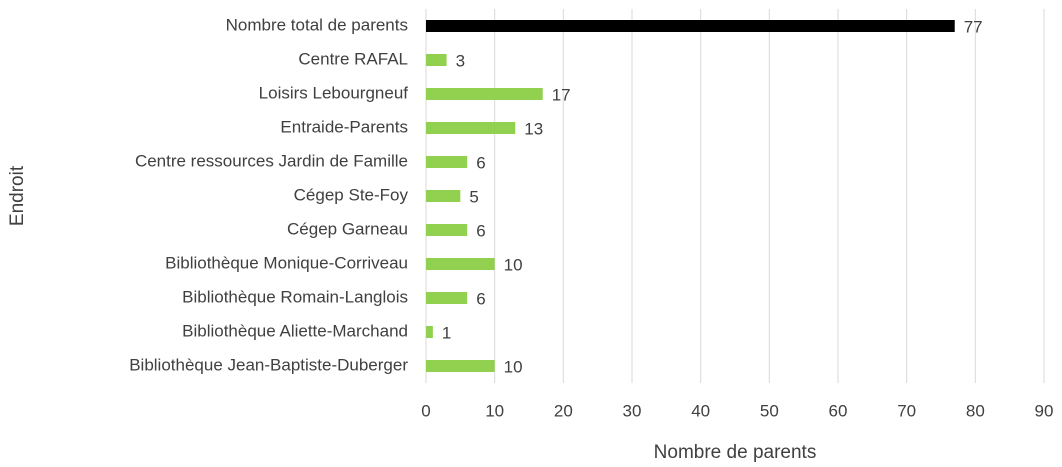 The image size is (1062, 467). Describe the element at coordinates (353, 58) in the screenshot. I see `y-tick-label: Centre RAFAL` at that location.